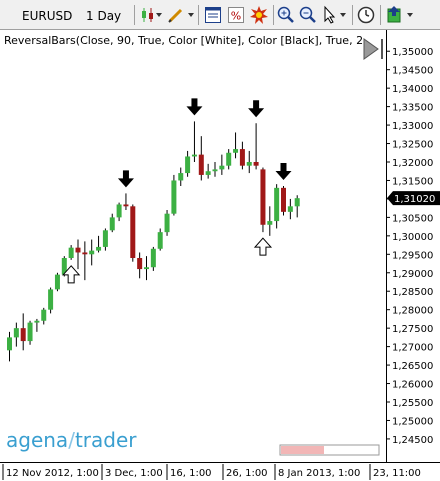 Image resolution: width=440 pixels, height=481 pixels. I want to click on price-tick-label: 1,33000, so click(412, 126).